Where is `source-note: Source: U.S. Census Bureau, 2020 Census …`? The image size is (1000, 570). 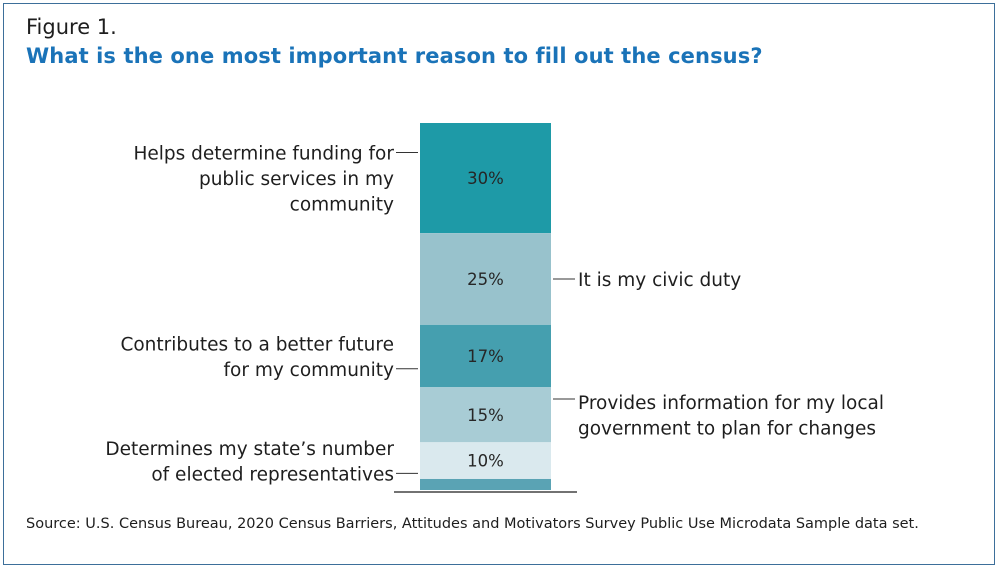 source-note: Source: U.S. Census Bureau, 2020 Census … is located at coordinates (472, 524).